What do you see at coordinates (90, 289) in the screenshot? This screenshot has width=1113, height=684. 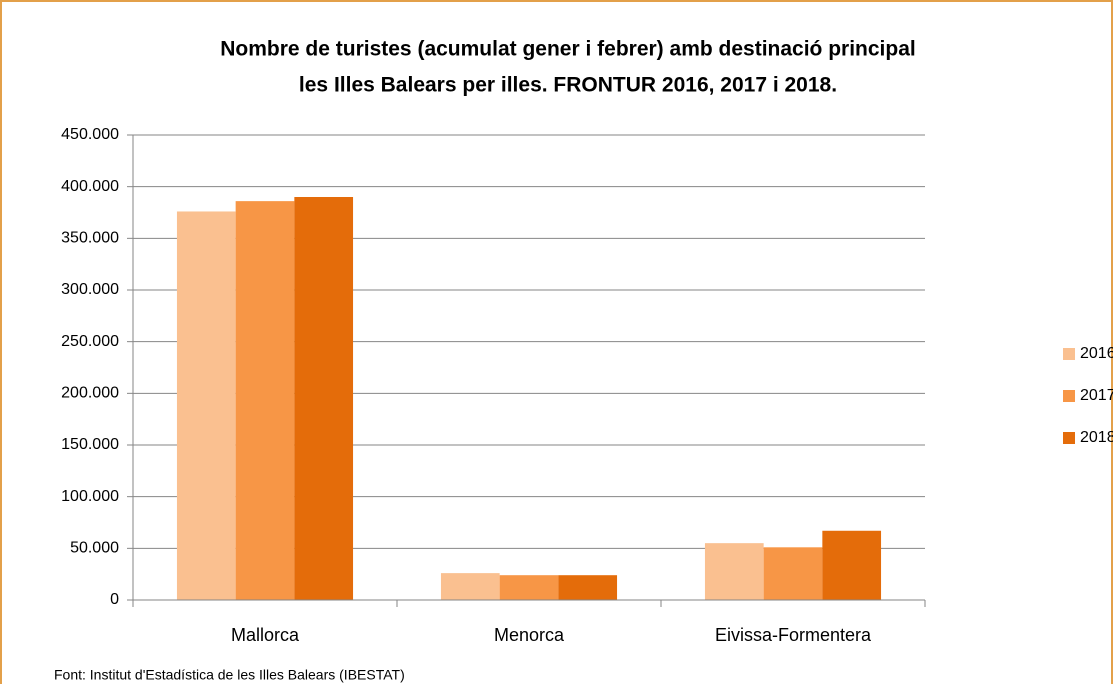 I see `y-tick-label: 300.000` at bounding box center [90, 289].